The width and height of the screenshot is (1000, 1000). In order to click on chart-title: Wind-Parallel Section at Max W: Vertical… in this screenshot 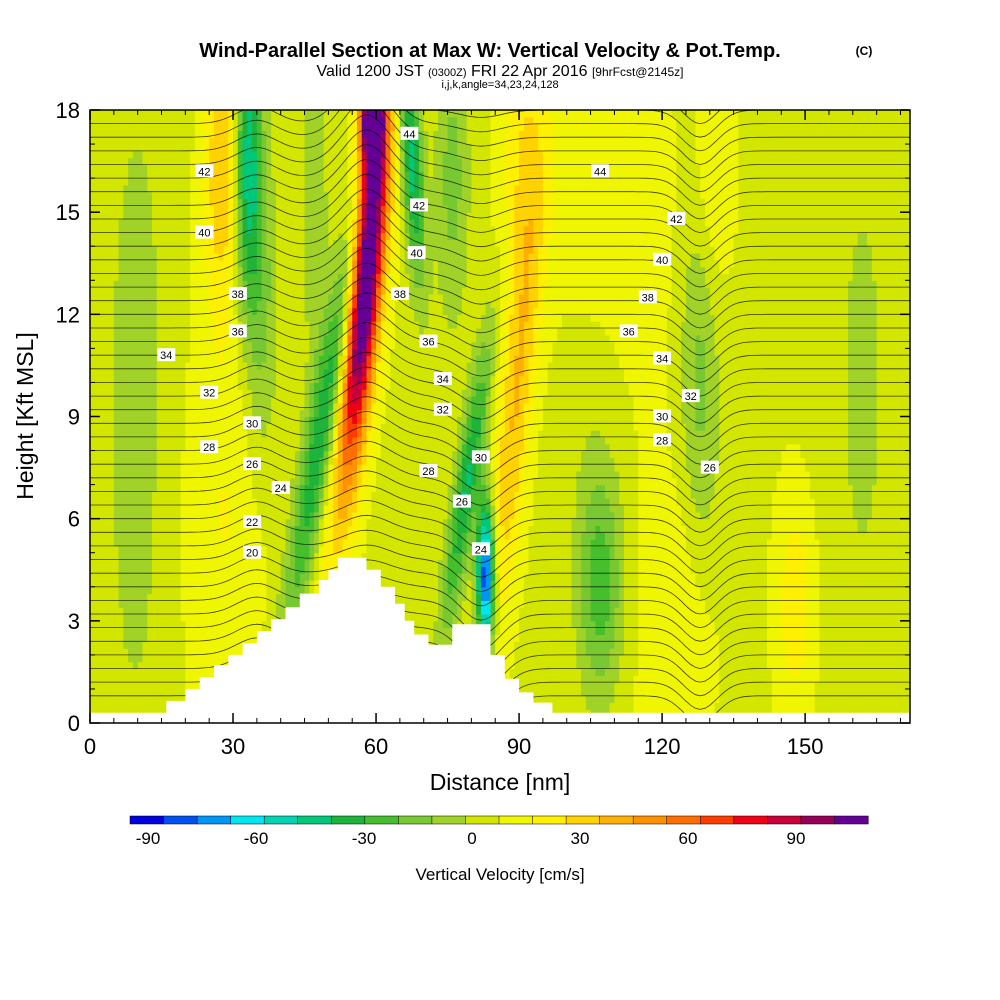, I will do `click(489, 51)`.